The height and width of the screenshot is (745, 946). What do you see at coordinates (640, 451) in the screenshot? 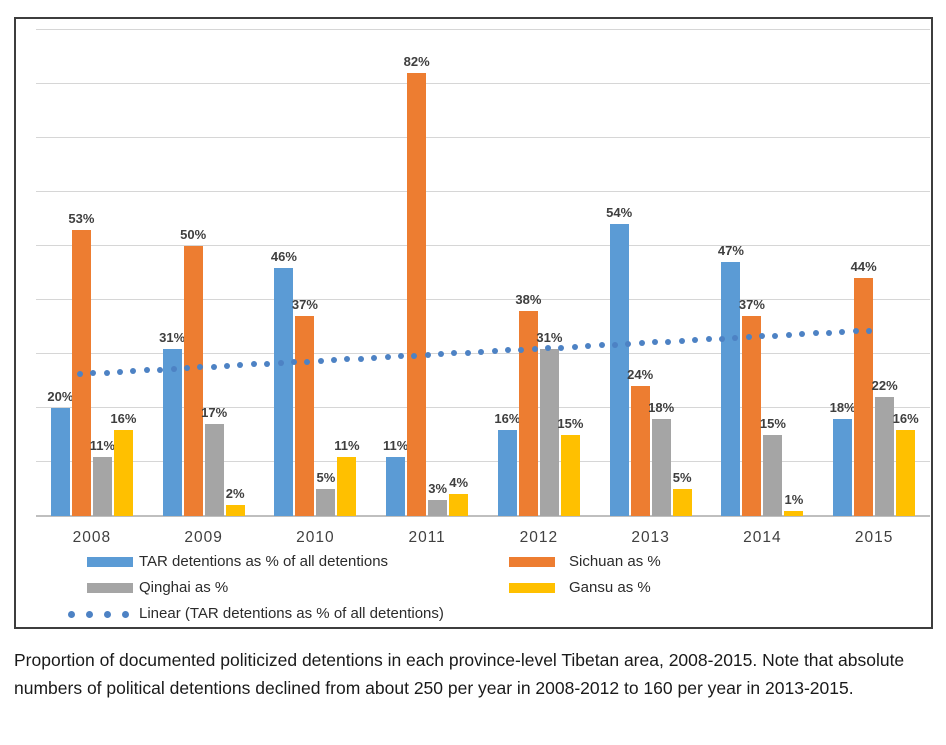
I see `bar-2013-s1` at bounding box center [640, 451].